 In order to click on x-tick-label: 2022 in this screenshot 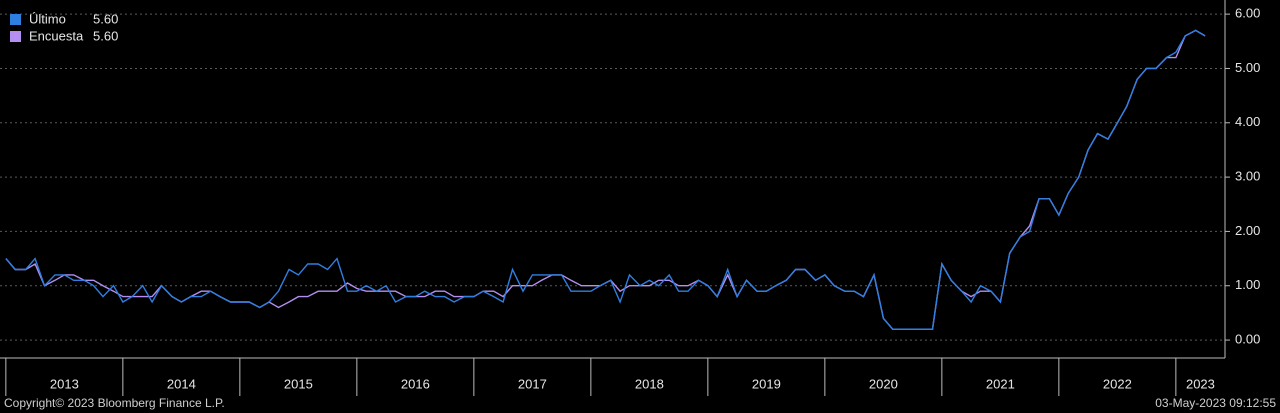, I will do `click(1117, 383)`.